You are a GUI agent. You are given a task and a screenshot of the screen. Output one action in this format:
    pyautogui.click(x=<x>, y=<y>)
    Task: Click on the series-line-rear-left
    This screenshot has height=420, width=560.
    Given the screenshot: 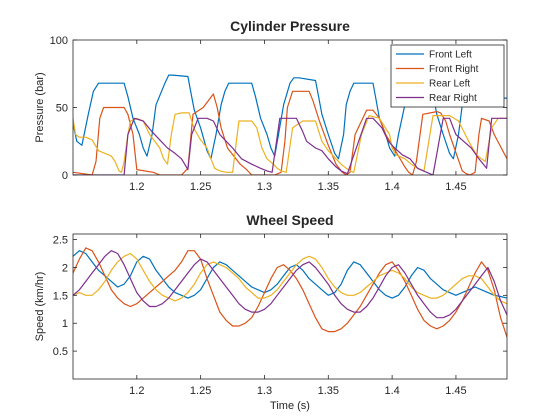 What is the action you would take?
    pyautogui.click(x=290, y=278)
    